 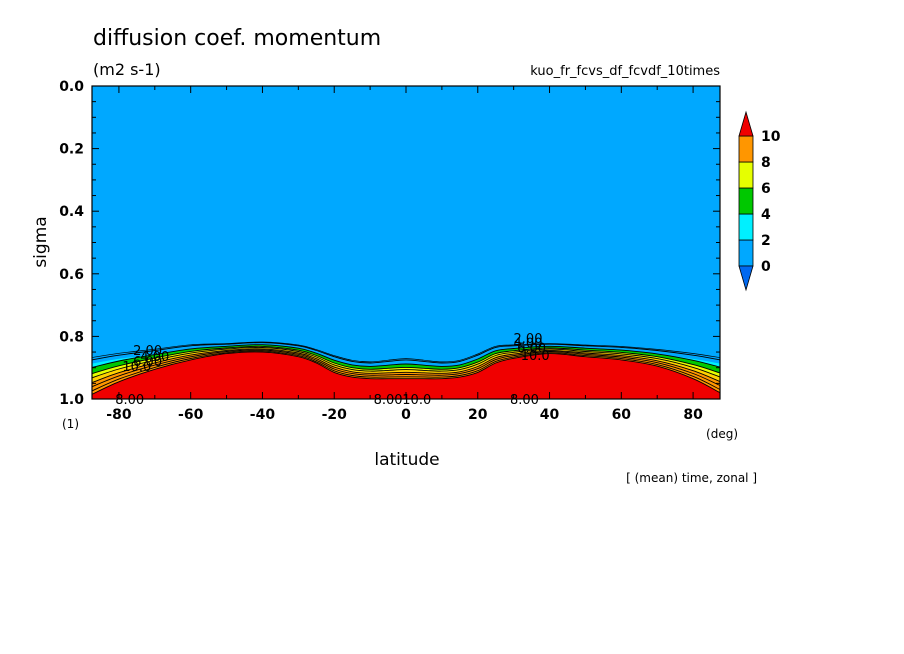 What do you see at coordinates (71, 337) in the screenshot?
I see `y-tick-label: 0.8` at bounding box center [71, 337].